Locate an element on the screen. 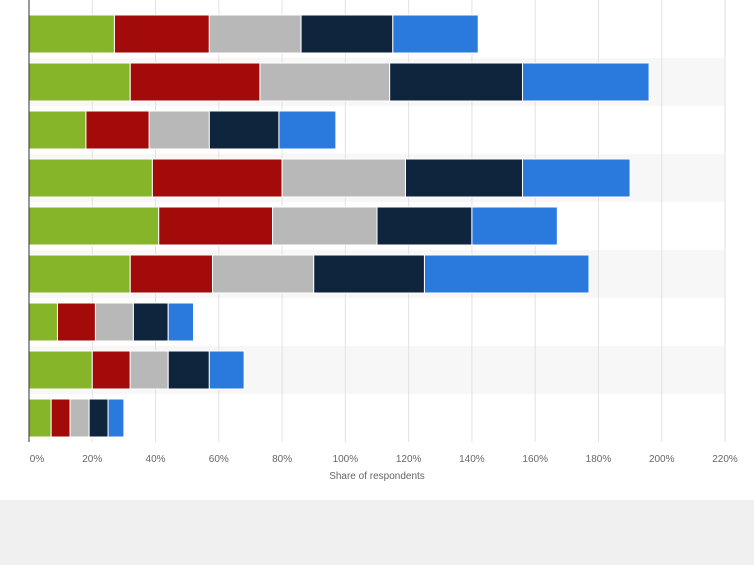  x-tick-label: 0% is located at coordinates (37, 459).